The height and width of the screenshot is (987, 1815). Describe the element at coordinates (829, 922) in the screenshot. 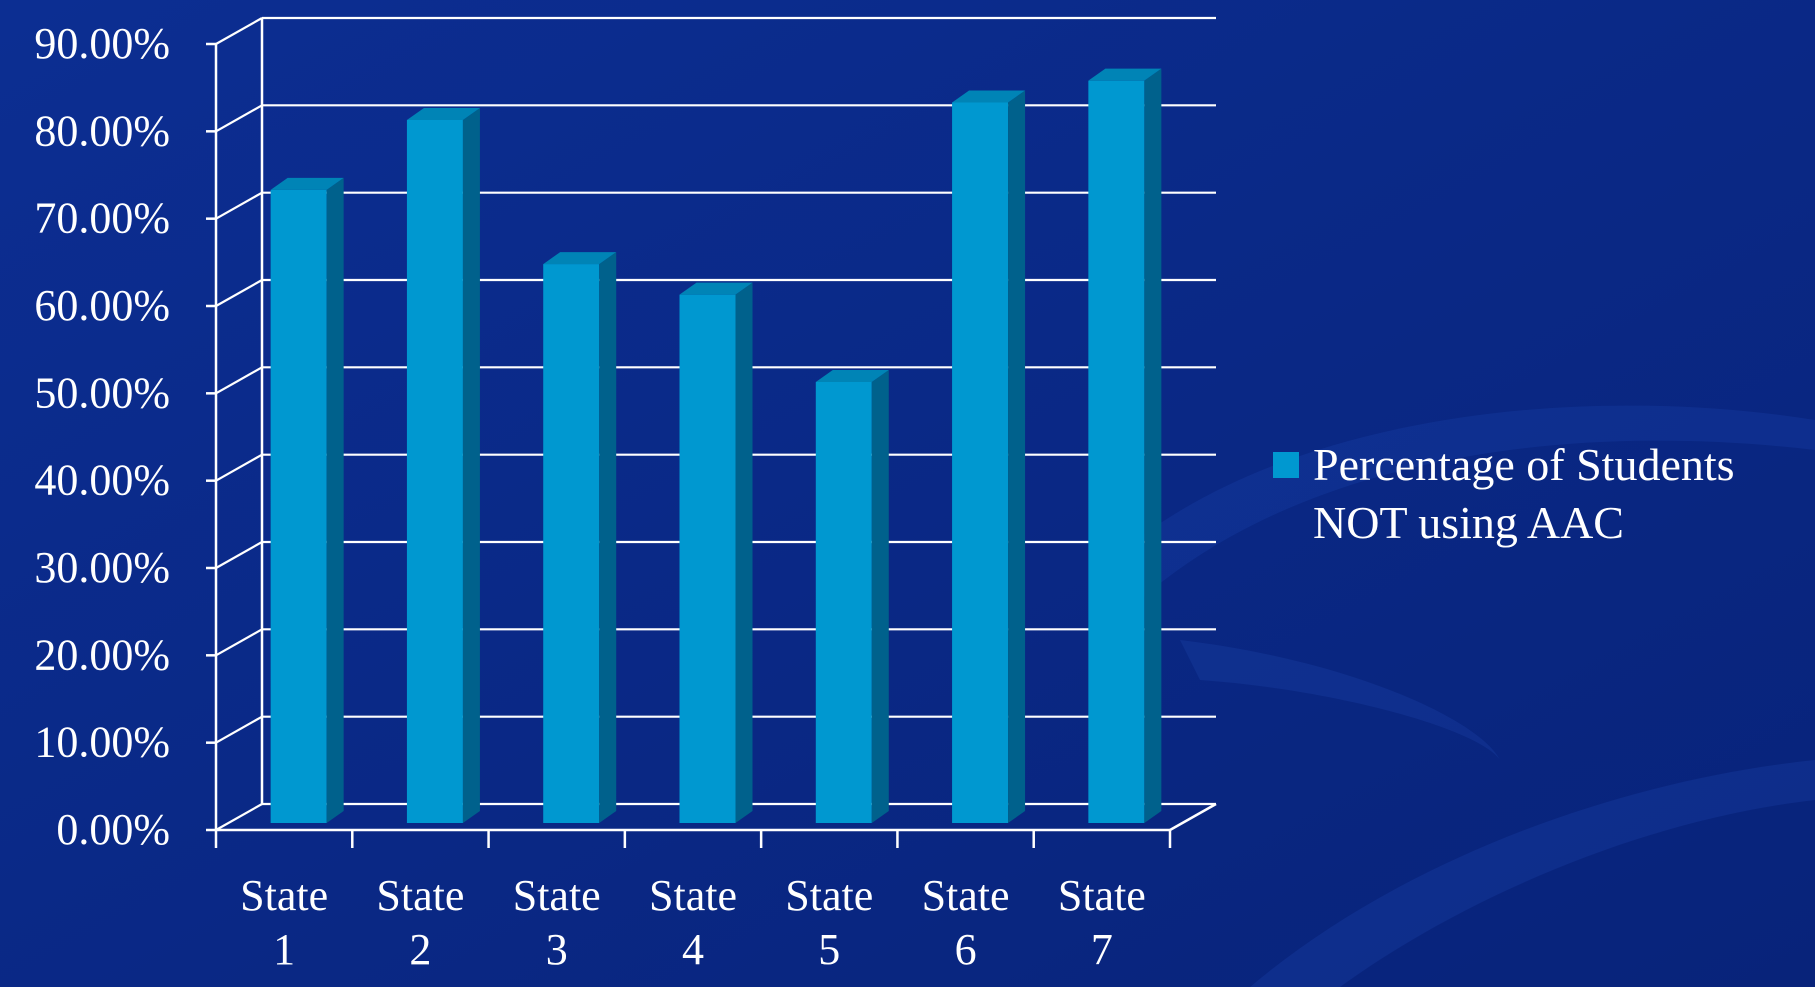

I see `x-tick-label: State 5` at that location.